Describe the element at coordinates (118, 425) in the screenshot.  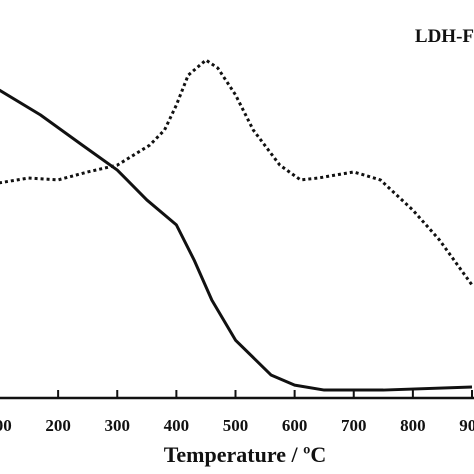
I see `x-tick-label: 300` at that location.